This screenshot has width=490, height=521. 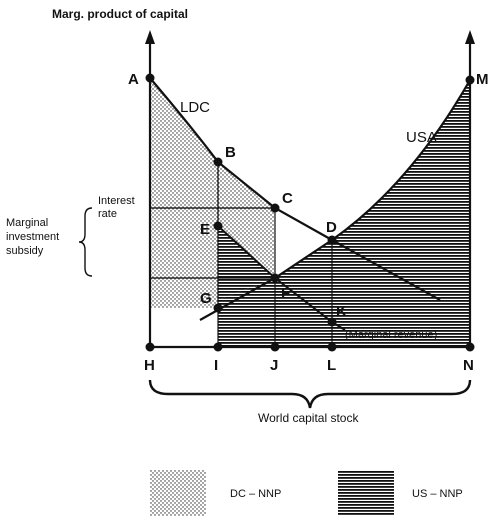 I want to click on point-M, so click(x=470, y=80).